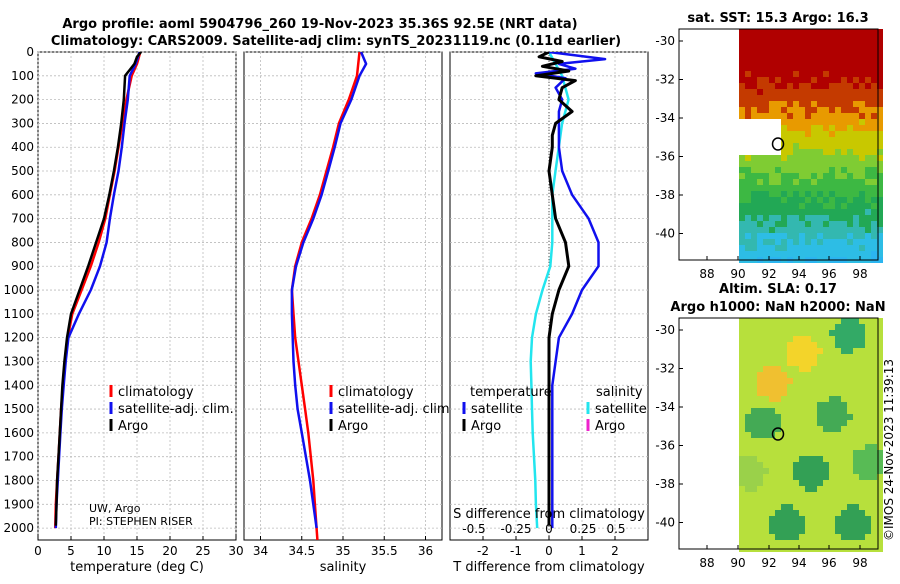 This screenshot has height=584, width=900. I want to click on s-x-tick-label: 0, so click(549, 529).